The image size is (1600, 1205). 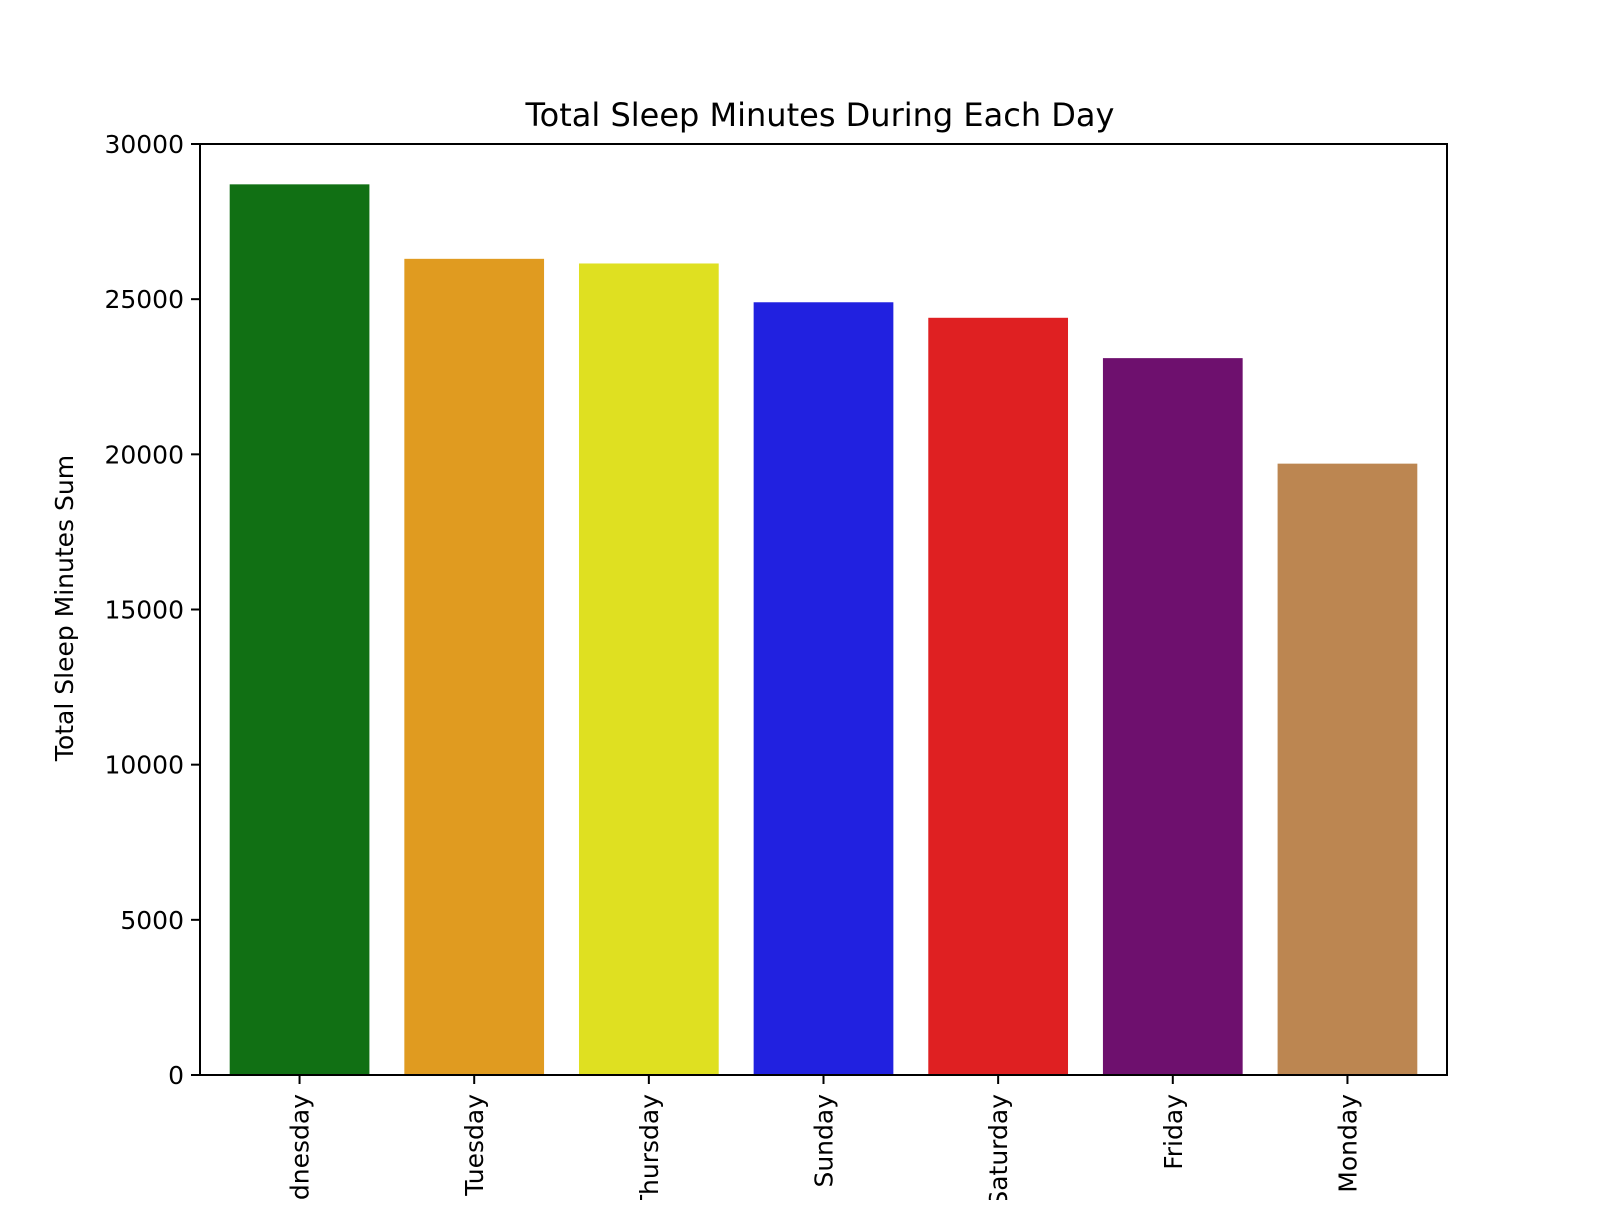 I want to click on x-tick-label: Monday, so click(x=1347, y=1143).